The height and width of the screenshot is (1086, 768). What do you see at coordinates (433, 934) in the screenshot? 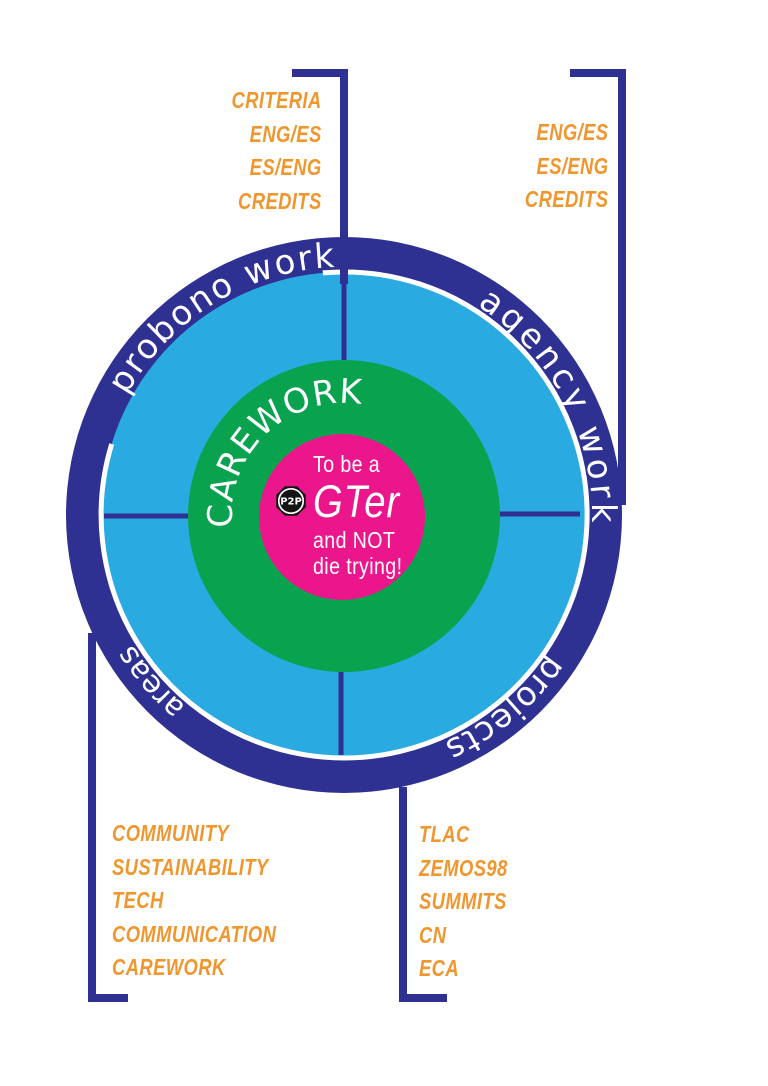
I see `callout-item: CN` at bounding box center [433, 934].